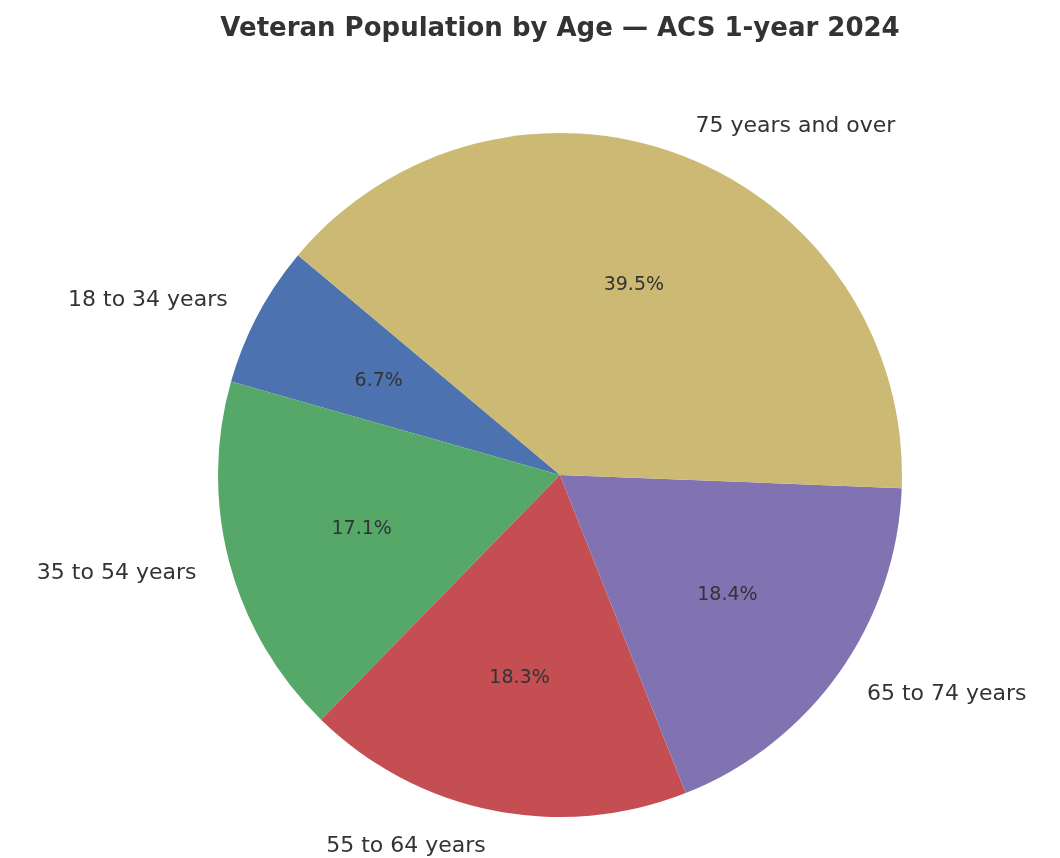 This screenshot has height=858, width=1060. I want to click on data-label: 18.4%, so click(727, 593).